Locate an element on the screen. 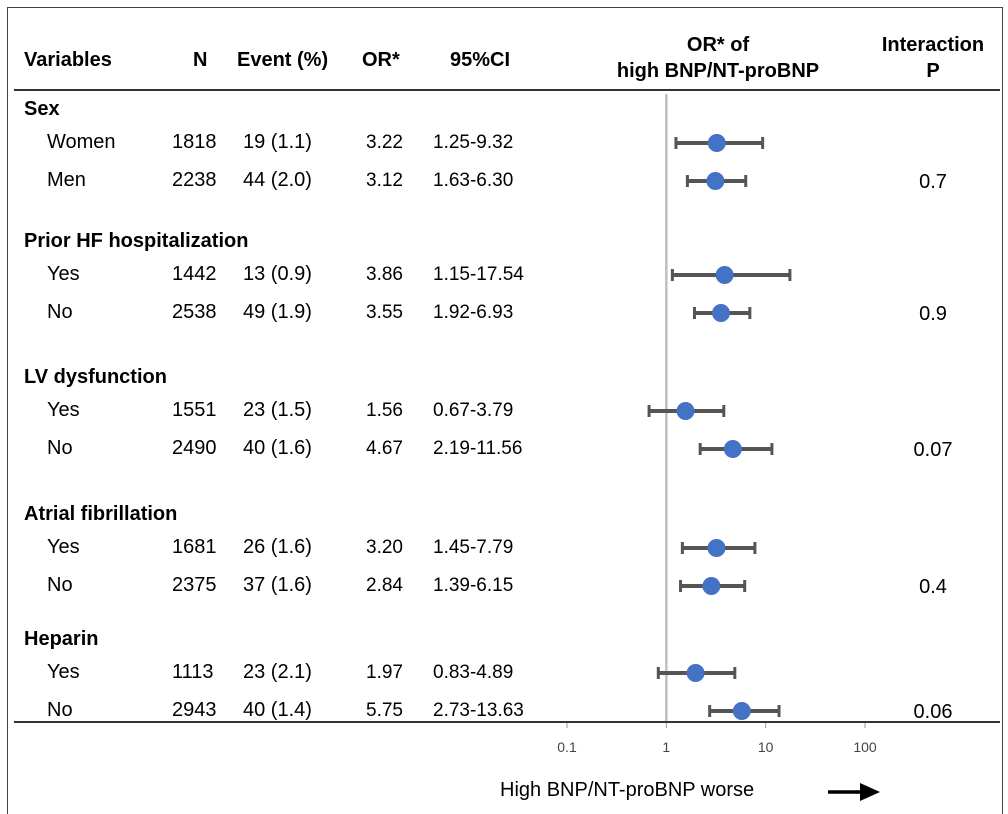 This screenshot has width=1008, height=814. interaction-p: 0.7 is located at coordinates (933, 182).